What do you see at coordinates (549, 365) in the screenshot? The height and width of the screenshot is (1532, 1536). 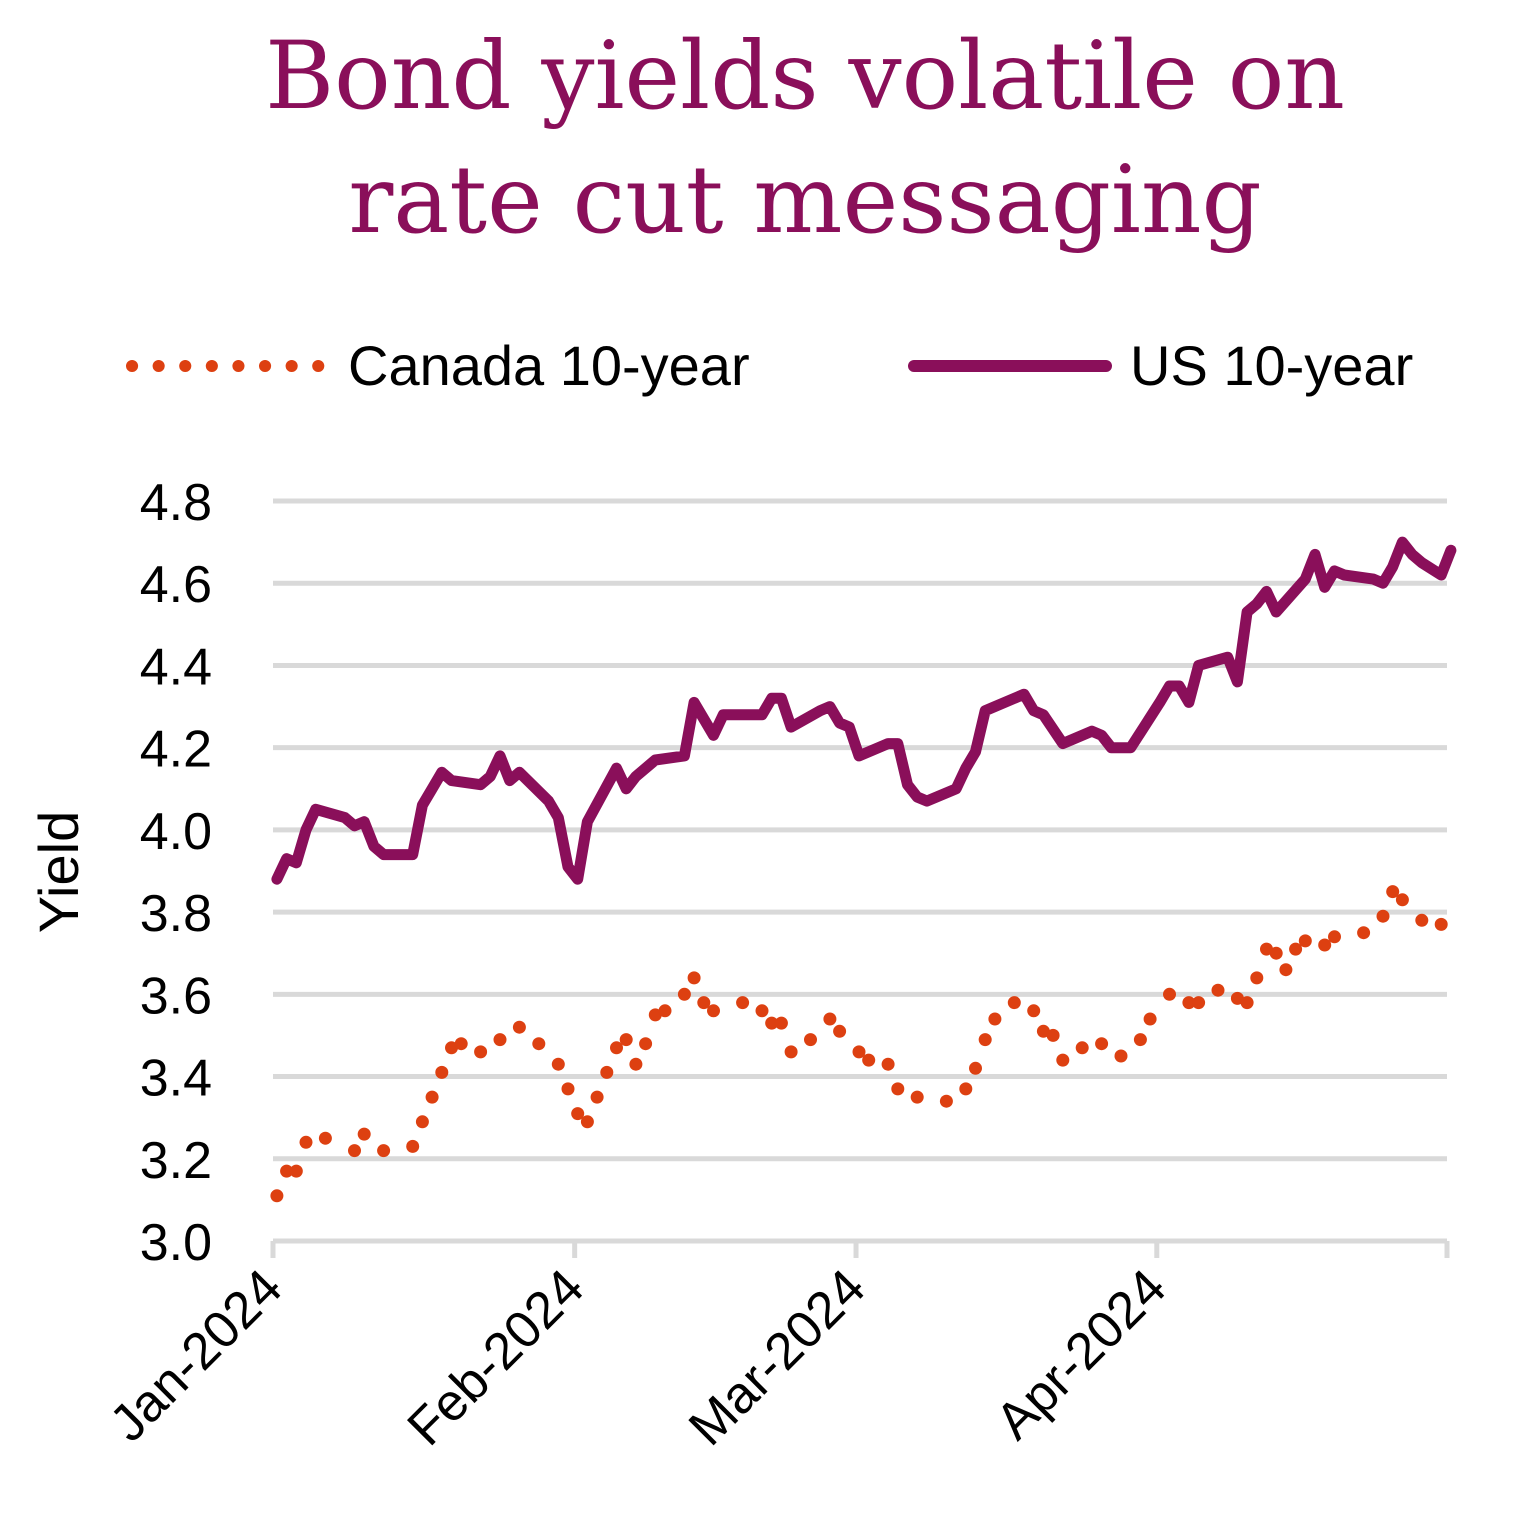 I see `legend-canada-label: Canada 10-year` at bounding box center [549, 365].